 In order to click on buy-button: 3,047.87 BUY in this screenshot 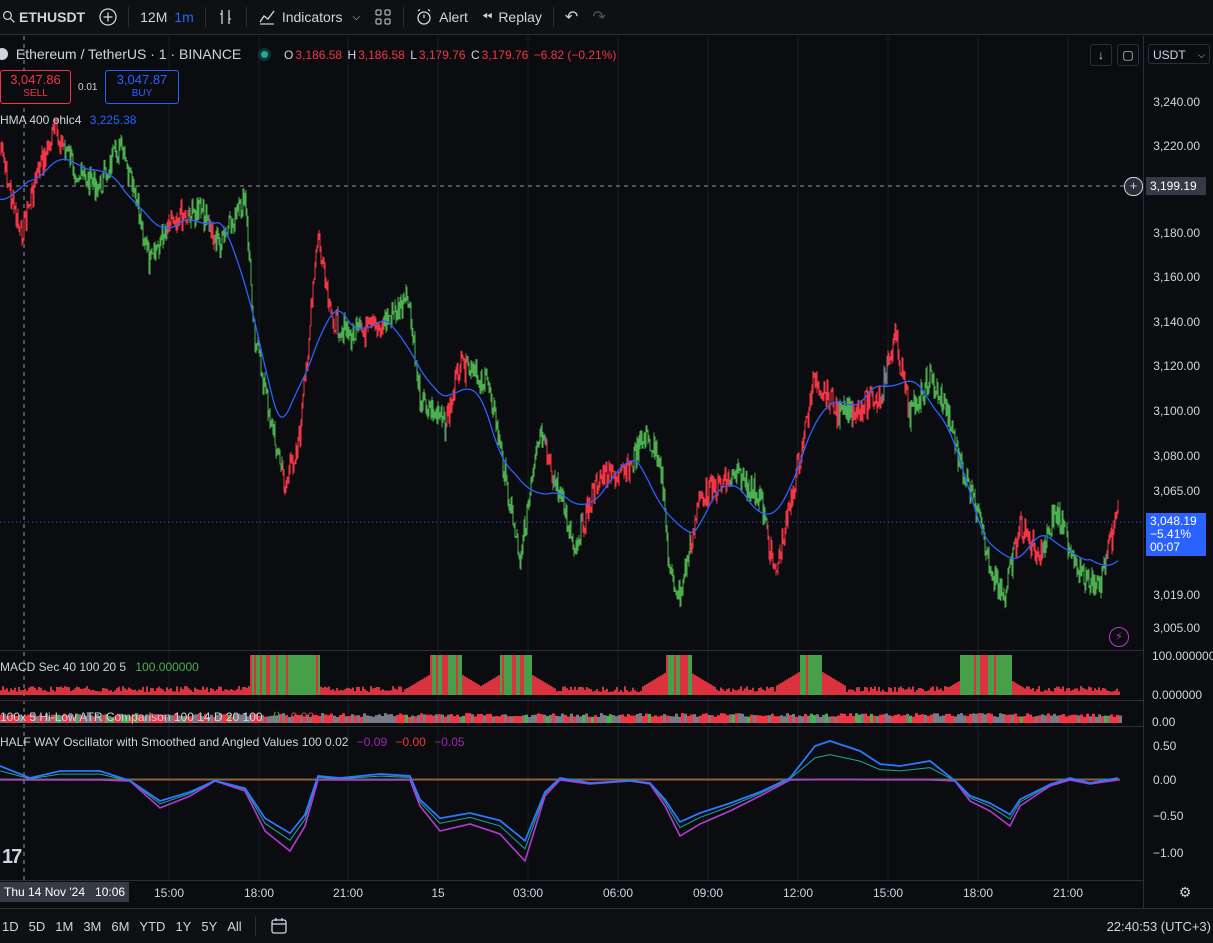, I will do `click(142, 87)`.